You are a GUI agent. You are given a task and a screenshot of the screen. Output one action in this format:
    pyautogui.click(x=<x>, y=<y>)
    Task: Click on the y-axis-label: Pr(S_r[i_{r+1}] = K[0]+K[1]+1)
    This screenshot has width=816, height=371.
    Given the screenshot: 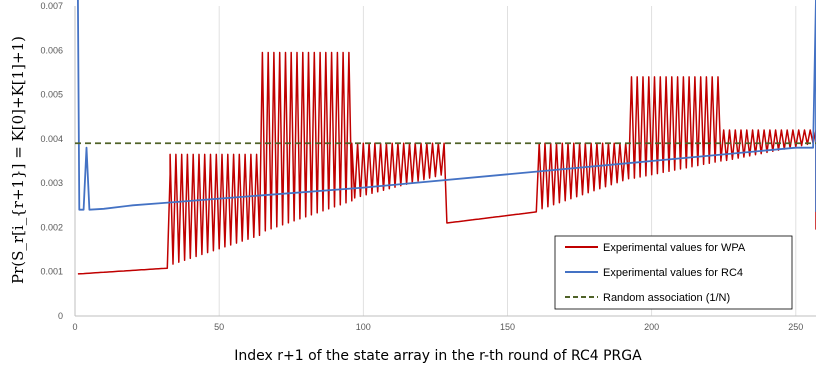 What is the action you would take?
    pyautogui.click(x=18, y=160)
    